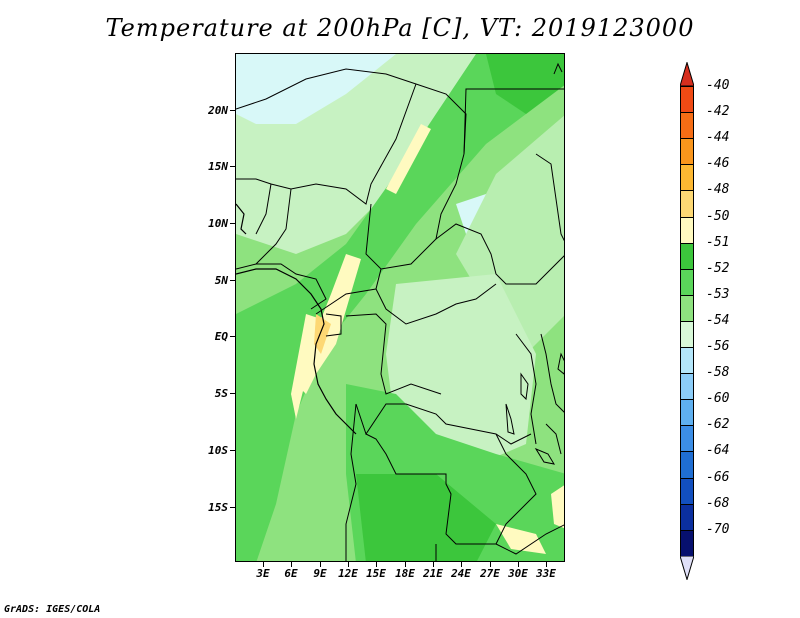  Describe the element at coordinates (718, 112) in the screenshot. I see `colorbar-label: -42` at that location.